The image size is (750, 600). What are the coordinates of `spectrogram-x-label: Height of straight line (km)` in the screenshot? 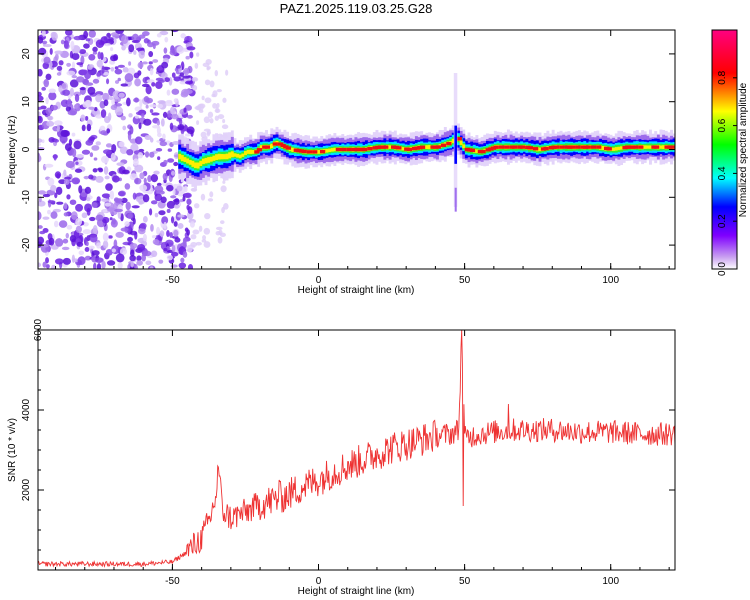 It's located at (356, 290).